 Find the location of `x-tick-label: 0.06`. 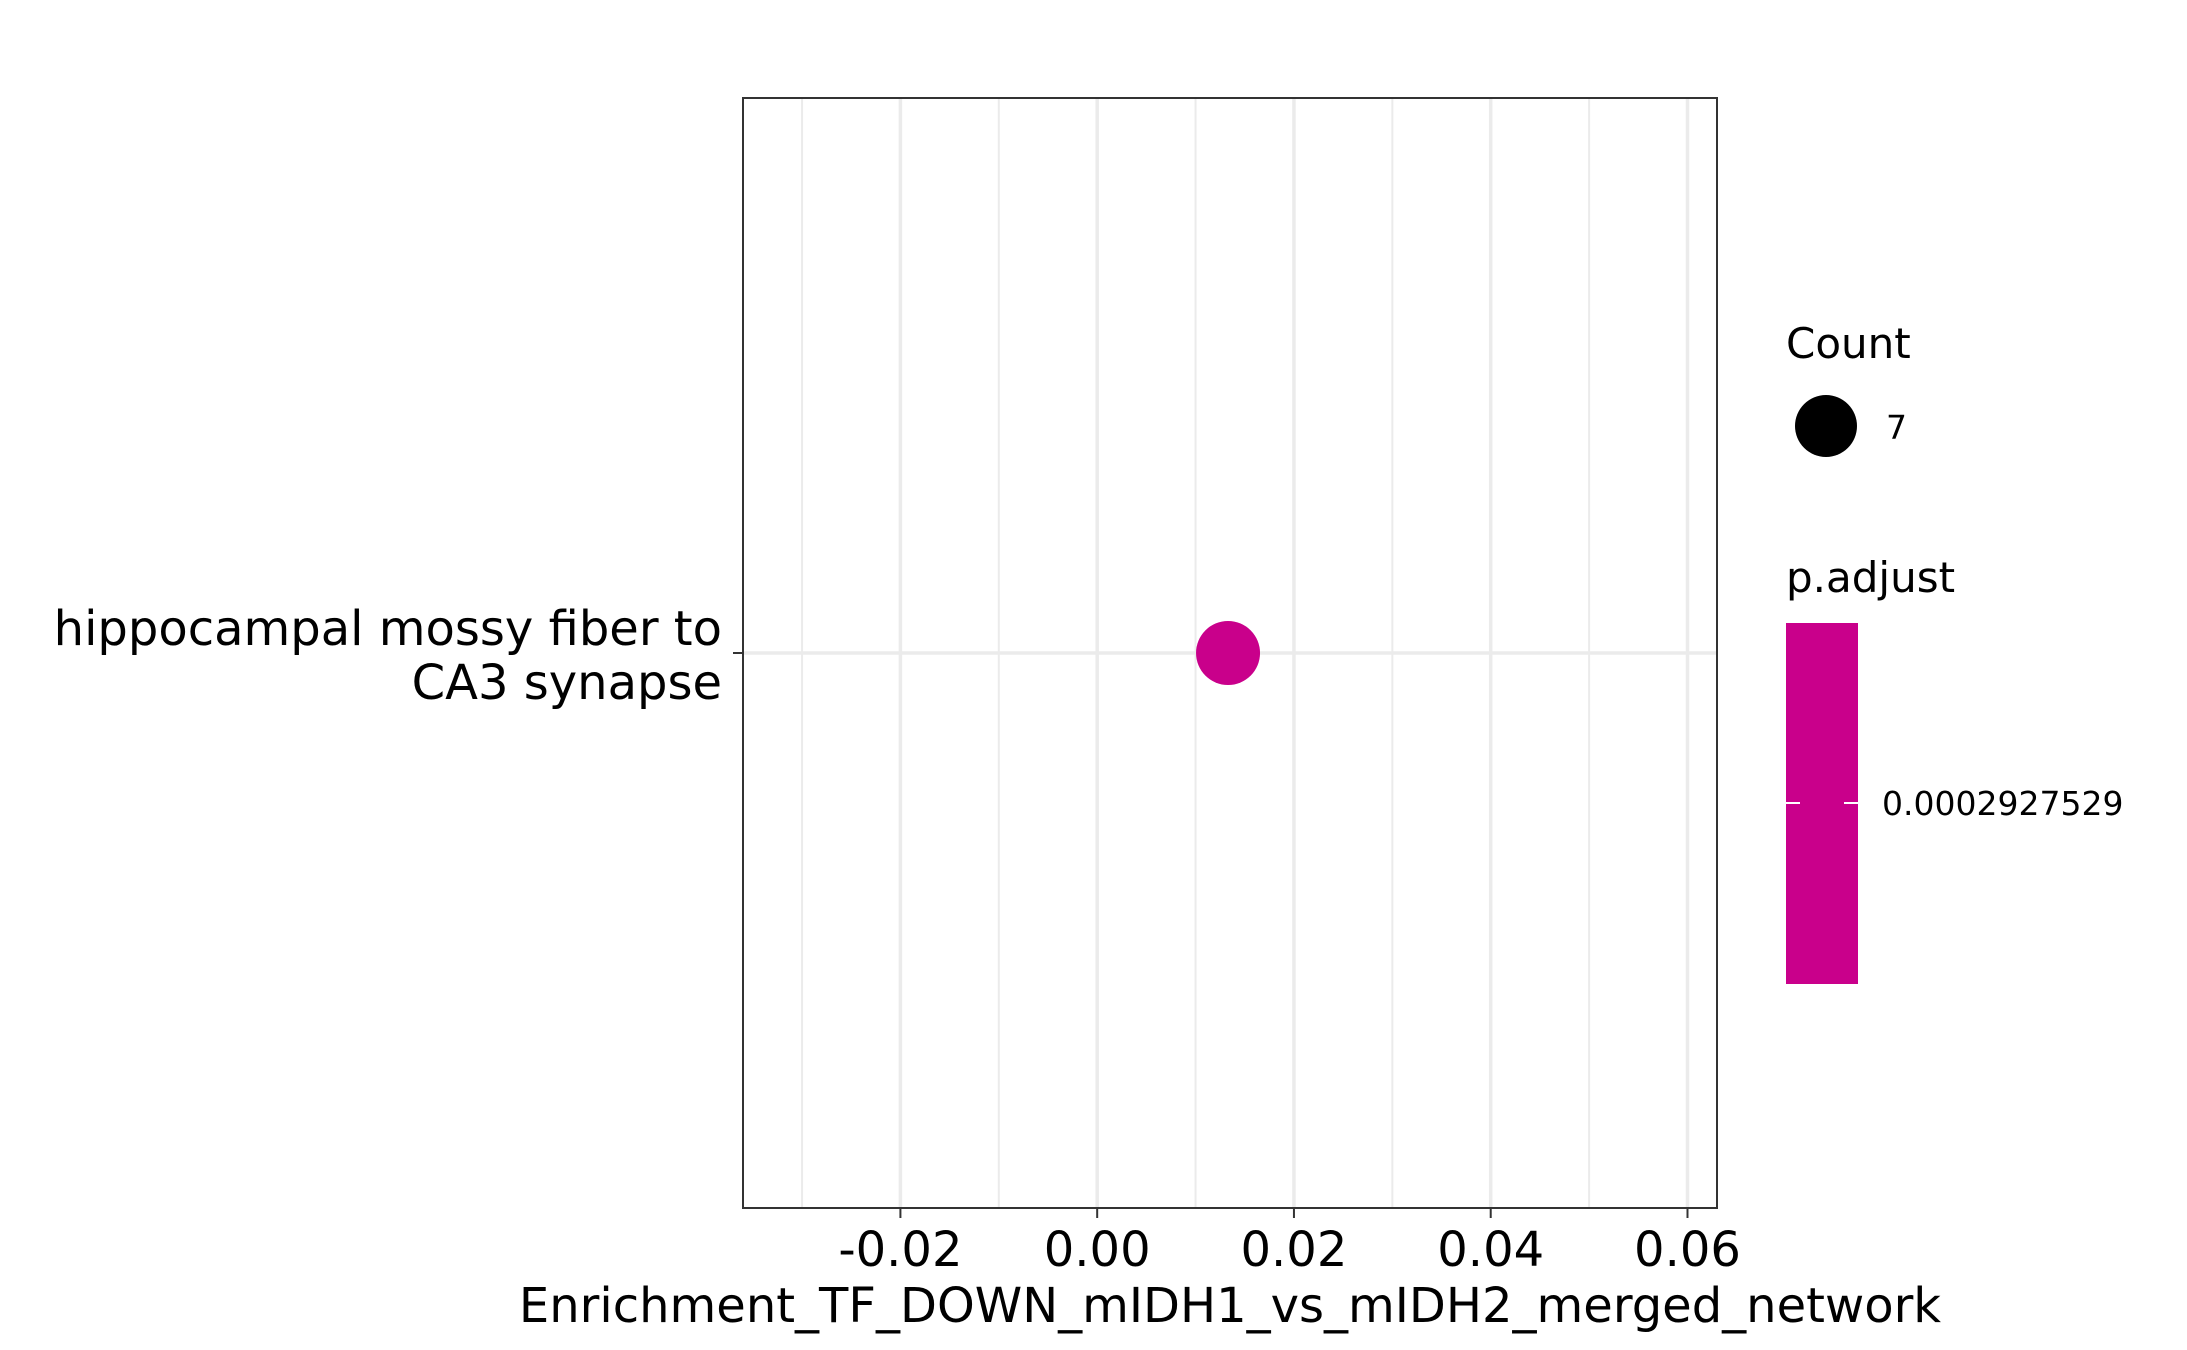

x-tick-label: 0.06 is located at coordinates (1687, 1250).